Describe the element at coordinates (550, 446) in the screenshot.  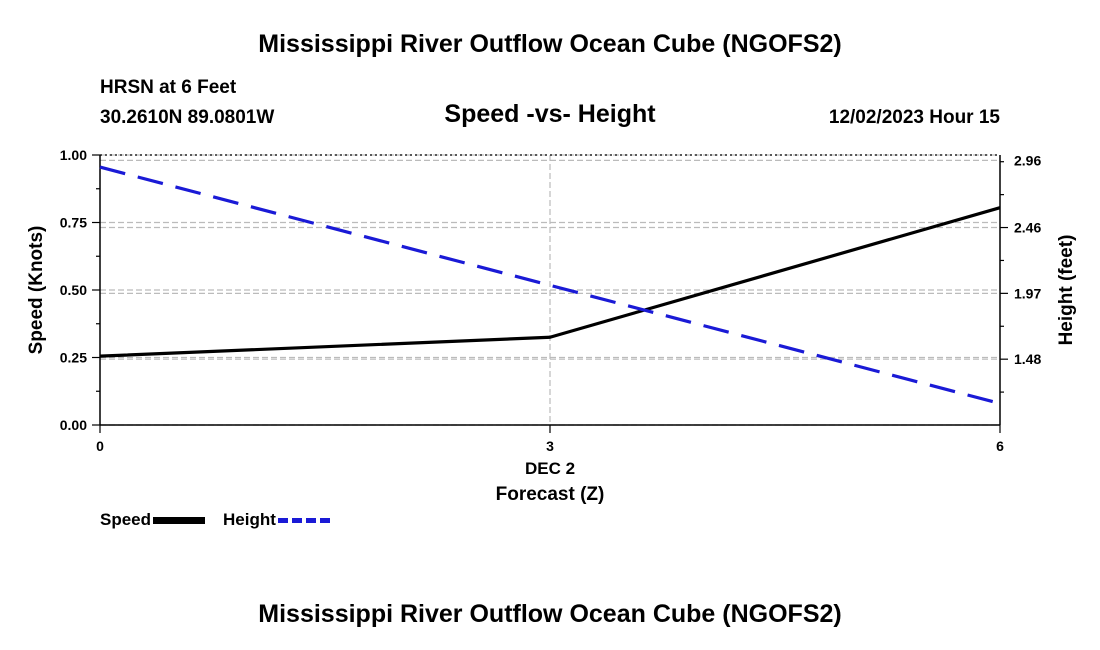
I see `x-tick-label-1: 3` at that location.